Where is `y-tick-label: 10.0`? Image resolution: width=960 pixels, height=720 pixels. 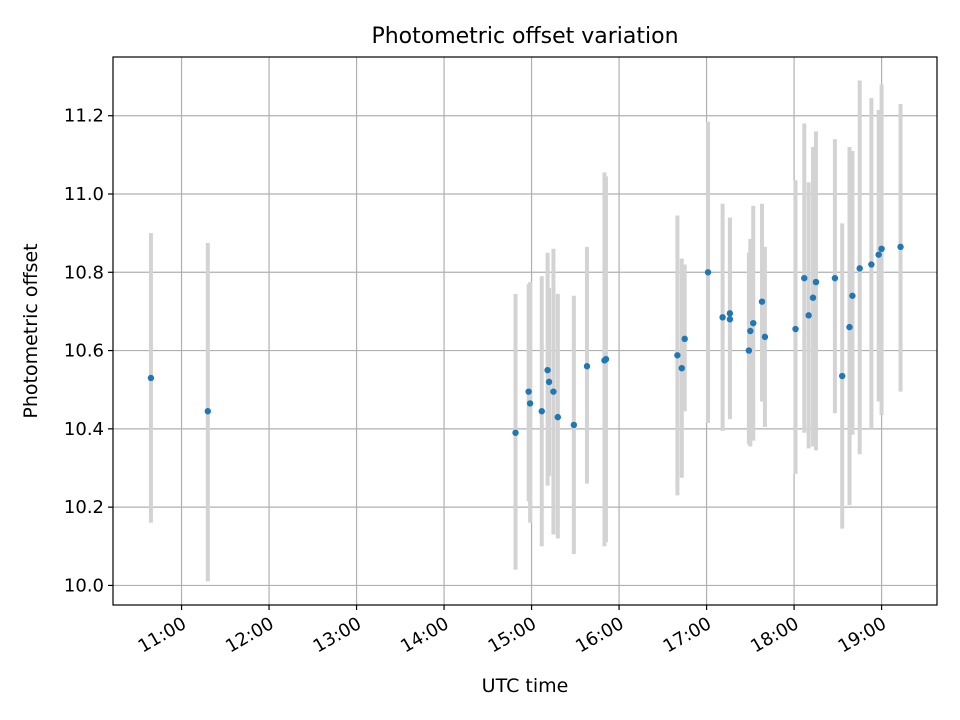 y-tick-label: 10.0 is located at coordinates (84, 585).